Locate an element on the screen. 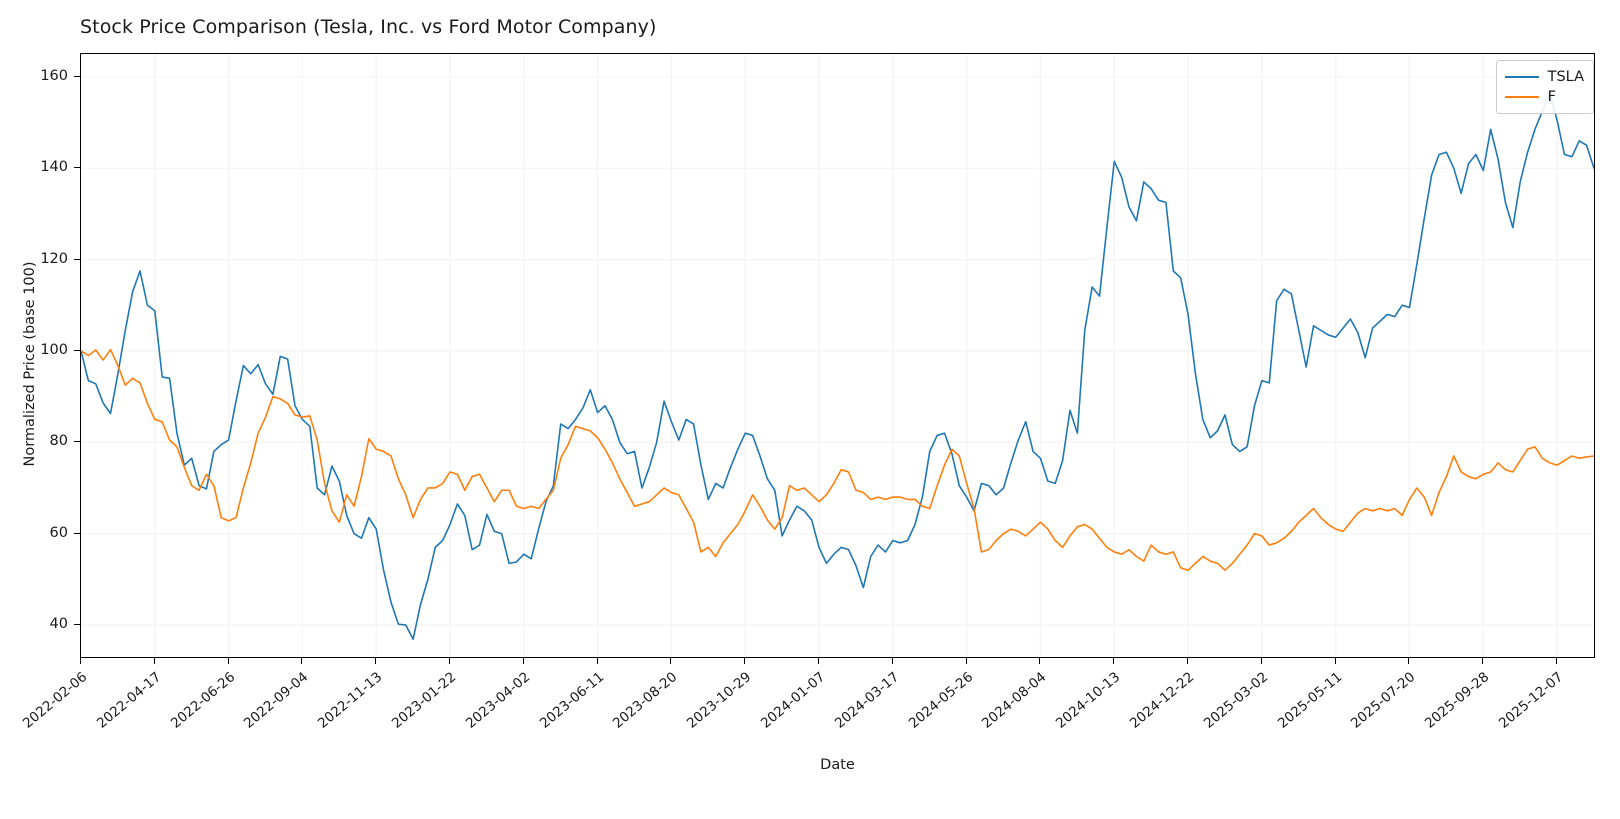  y-tick-label: 160 is located at coordinates (54, 75).